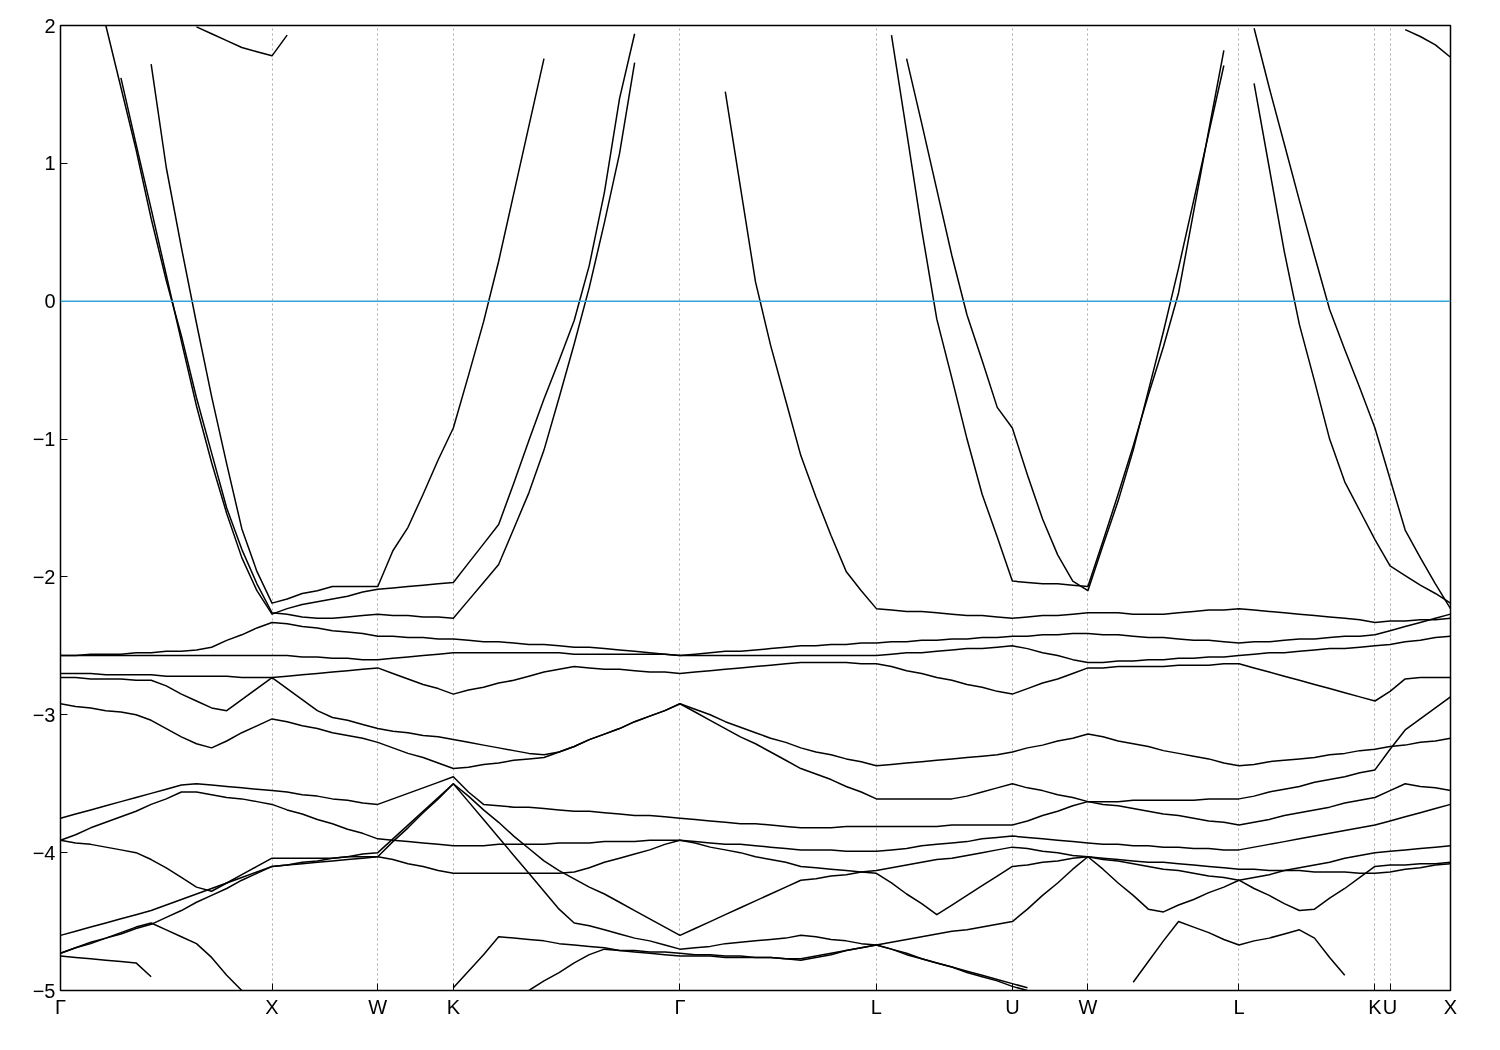  I want to click on y-tick-label: 2, so click(50, 25).